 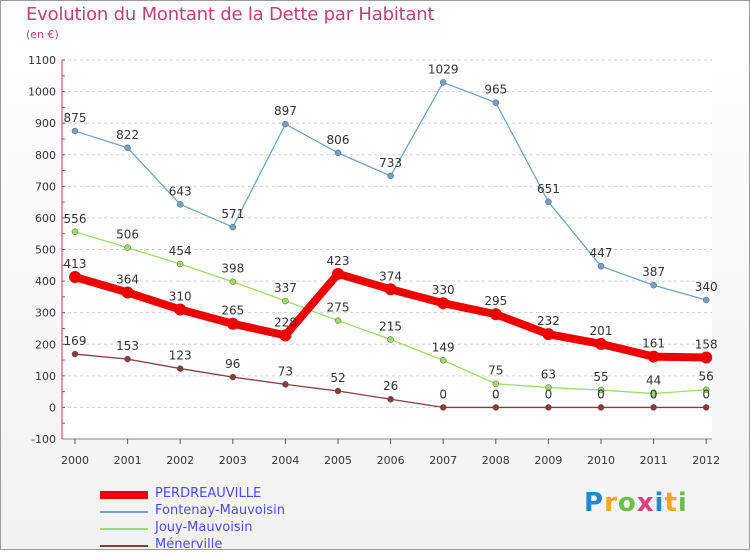 What do you see at coordinates (128, 460) in the screenshot?
I see `x-tick-label: 2001` at bounding box center [128, 460].